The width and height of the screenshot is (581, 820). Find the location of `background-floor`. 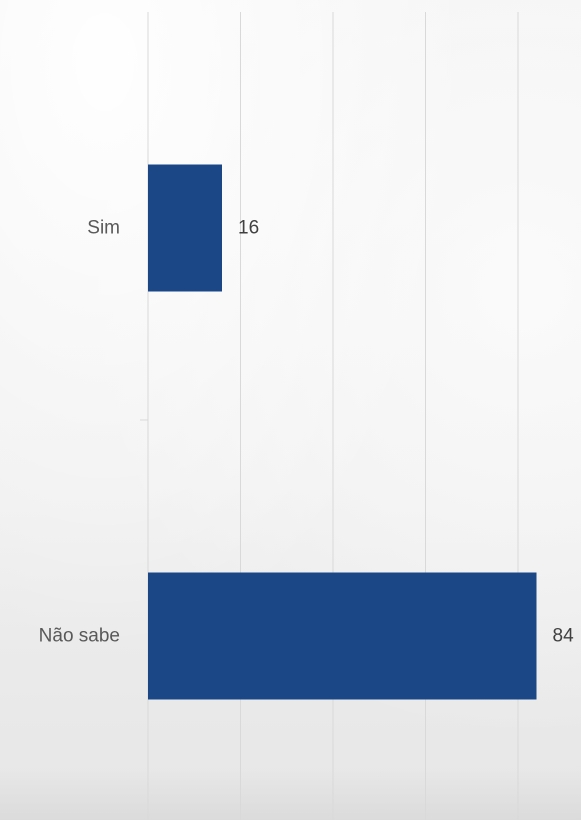

background-floor is located at coordinates (290, 795).